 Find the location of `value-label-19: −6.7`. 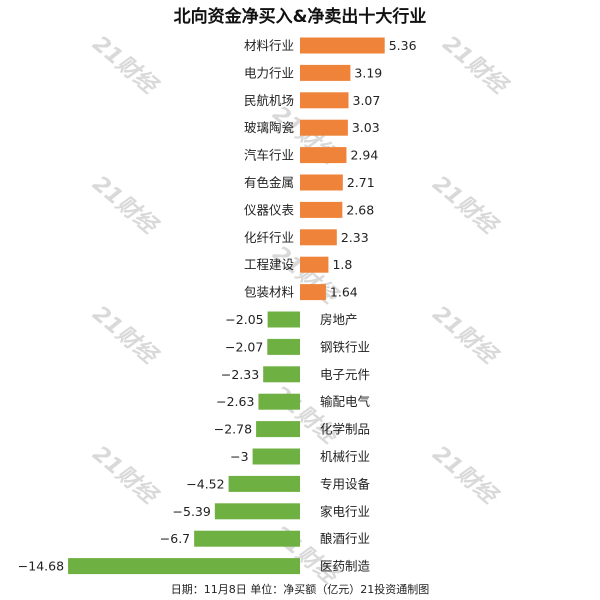

value-label-19: −6.7 is located at coordinates (175, 538).